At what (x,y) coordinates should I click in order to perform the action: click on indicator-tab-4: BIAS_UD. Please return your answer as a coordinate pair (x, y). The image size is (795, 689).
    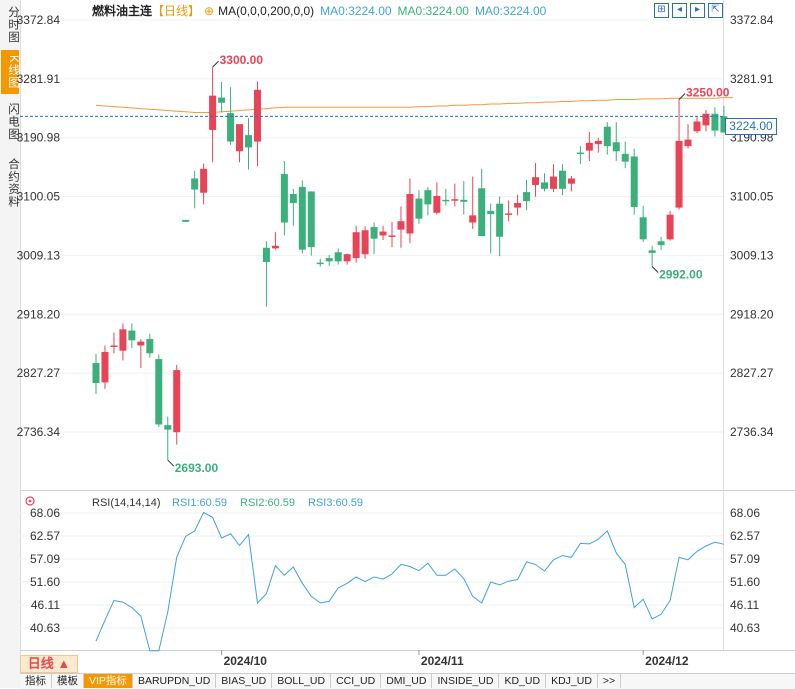
    Looking at the image, I should click on (244, 681).